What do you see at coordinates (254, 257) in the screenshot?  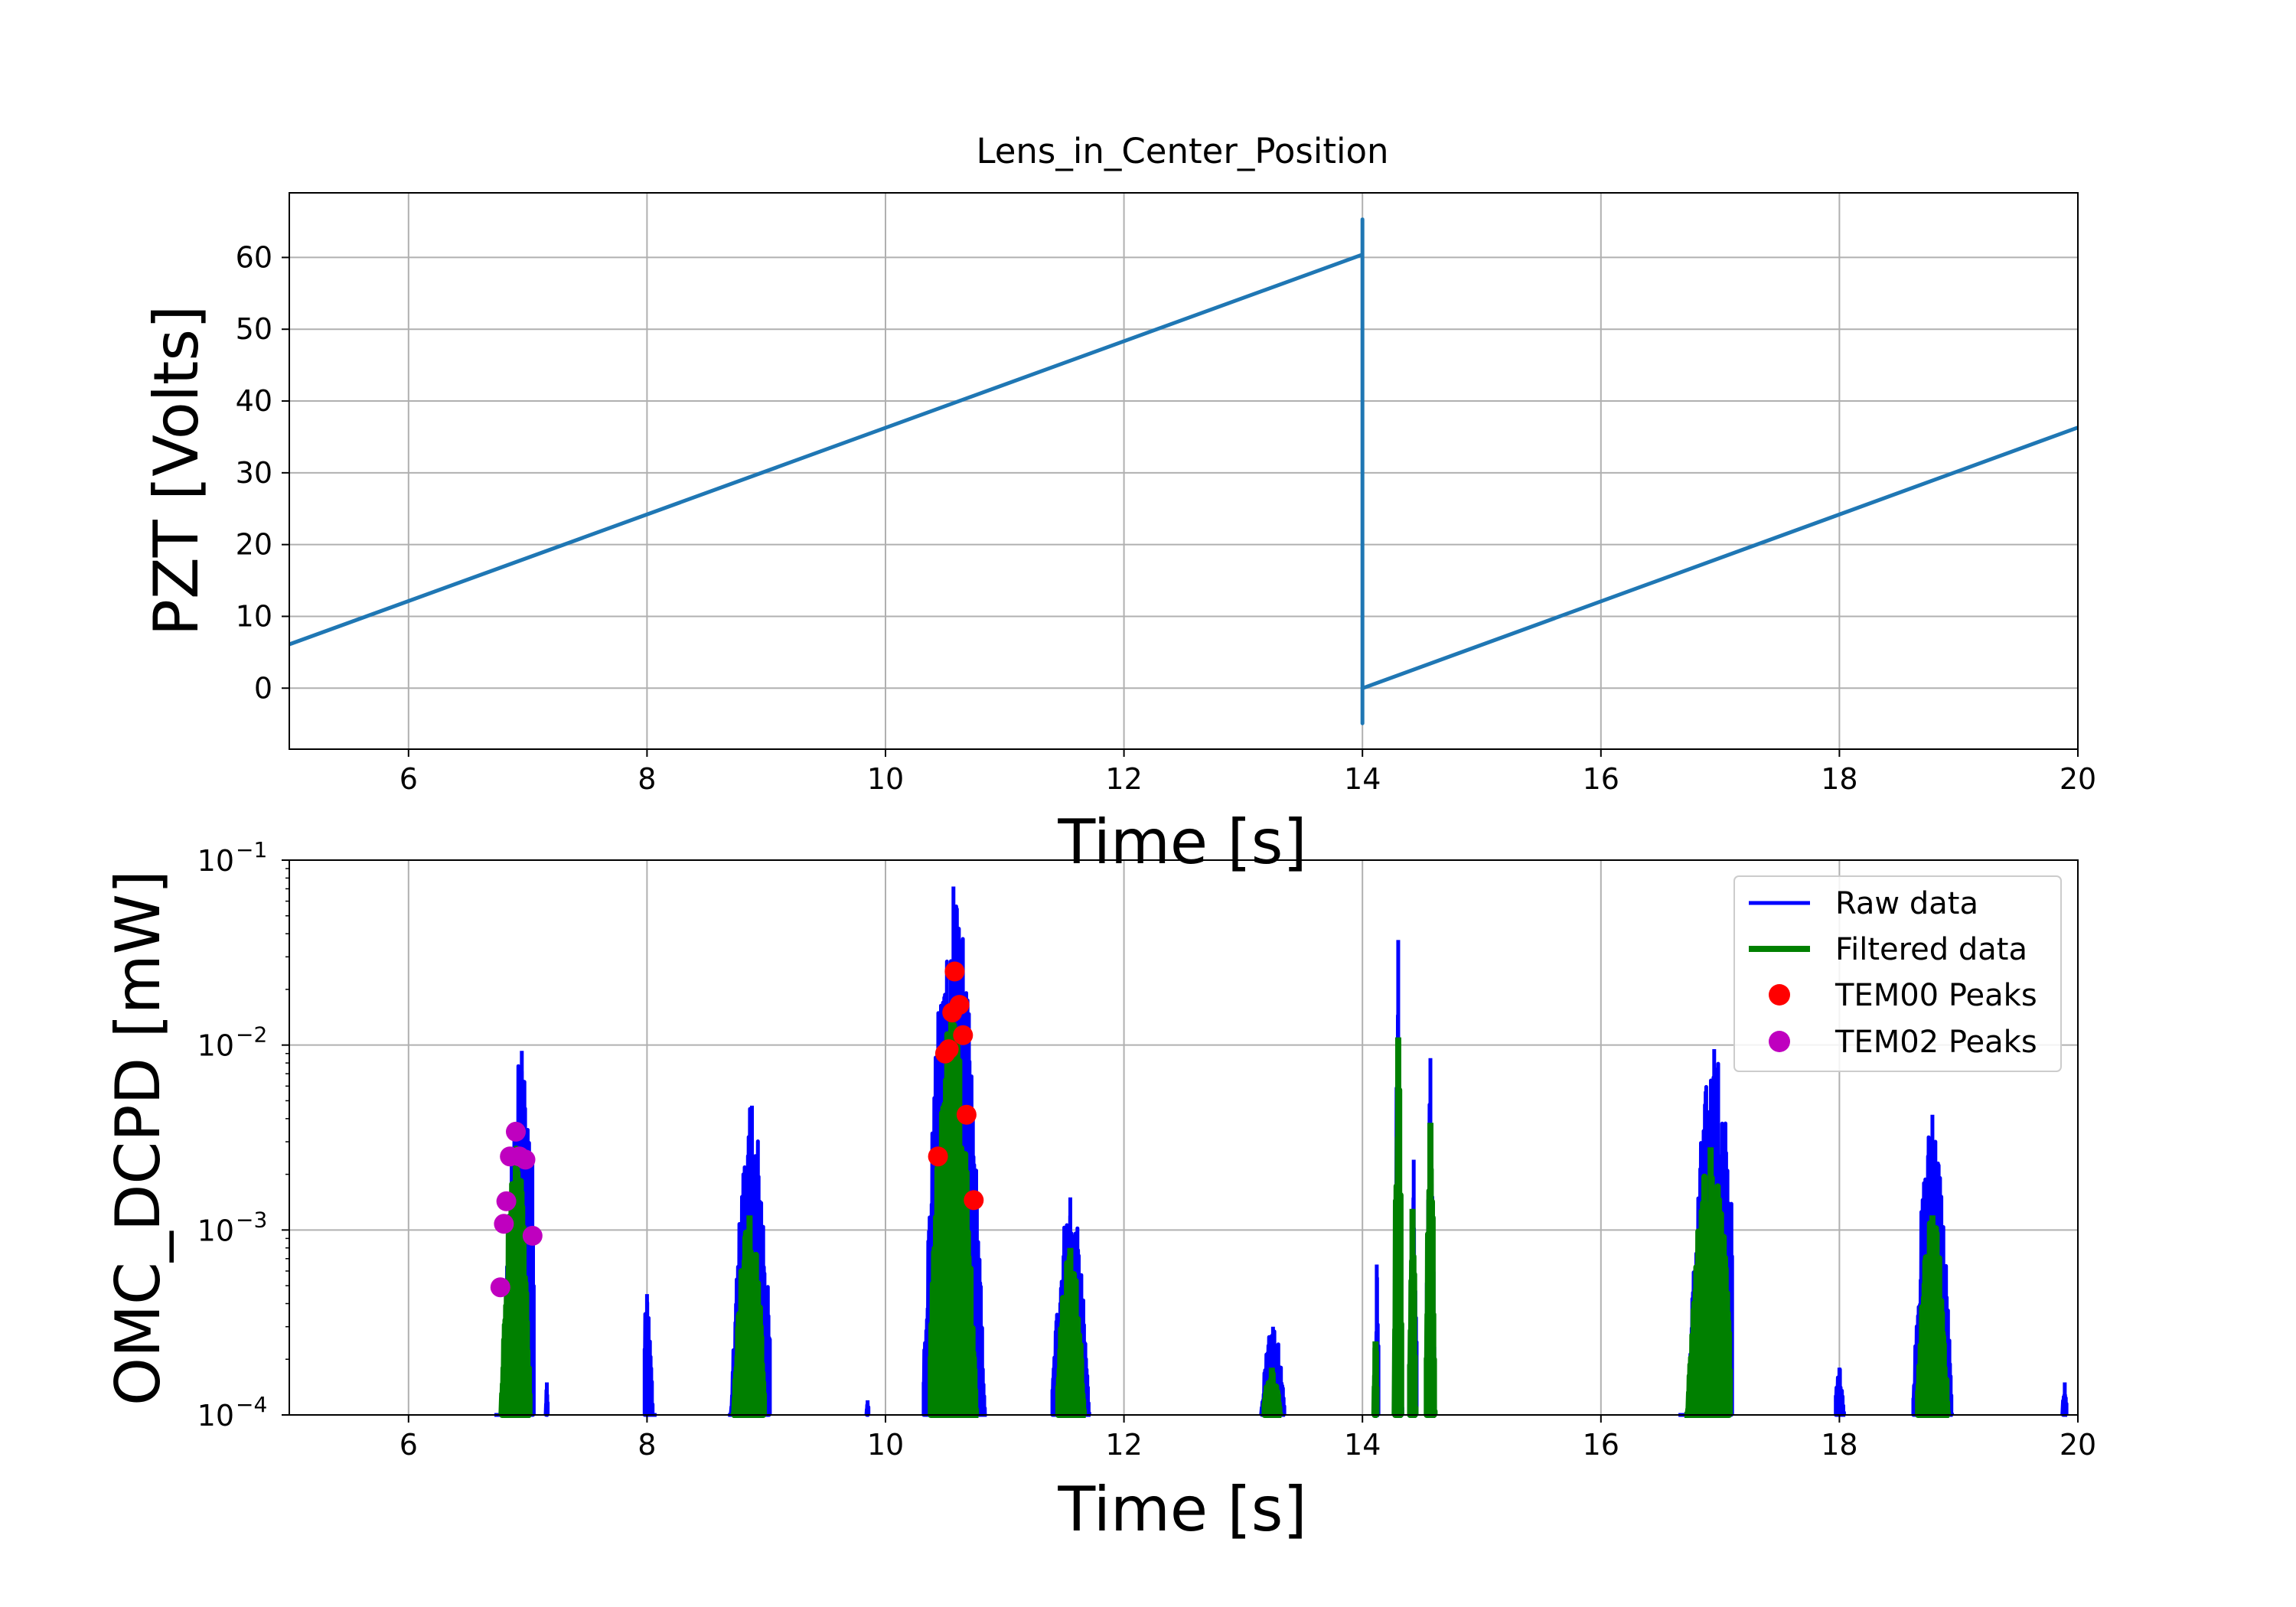 I see `pzt-y-tick-label: 60` at bounding box center [254, 257].